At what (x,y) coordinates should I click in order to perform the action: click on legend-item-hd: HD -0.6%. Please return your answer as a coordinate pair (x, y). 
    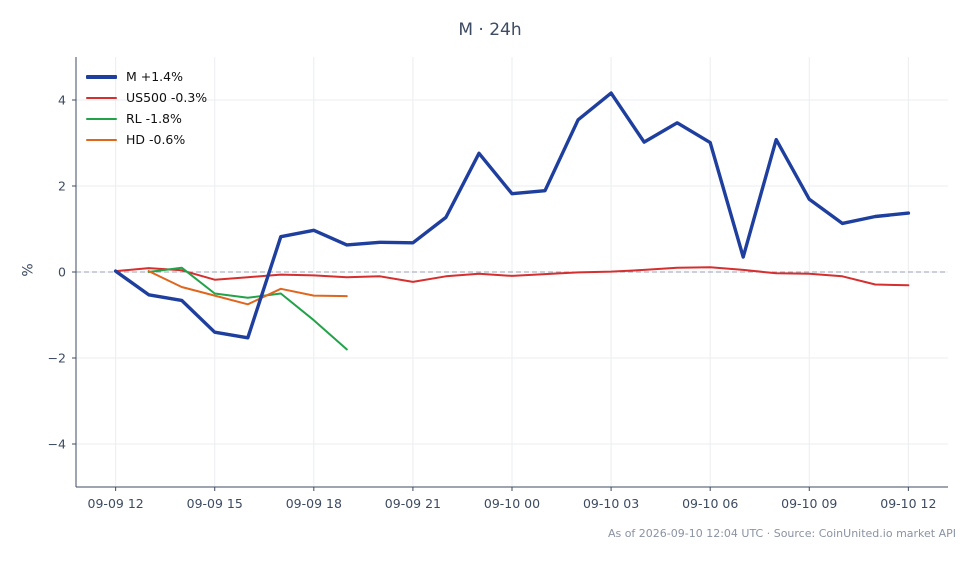
    Looking at the image, I should click on (146, 139).